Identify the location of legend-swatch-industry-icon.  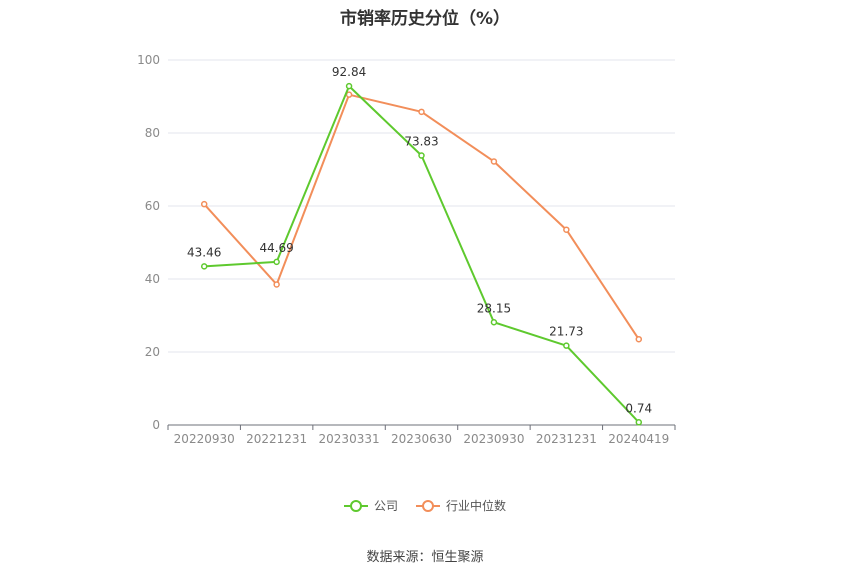
(428, 506).